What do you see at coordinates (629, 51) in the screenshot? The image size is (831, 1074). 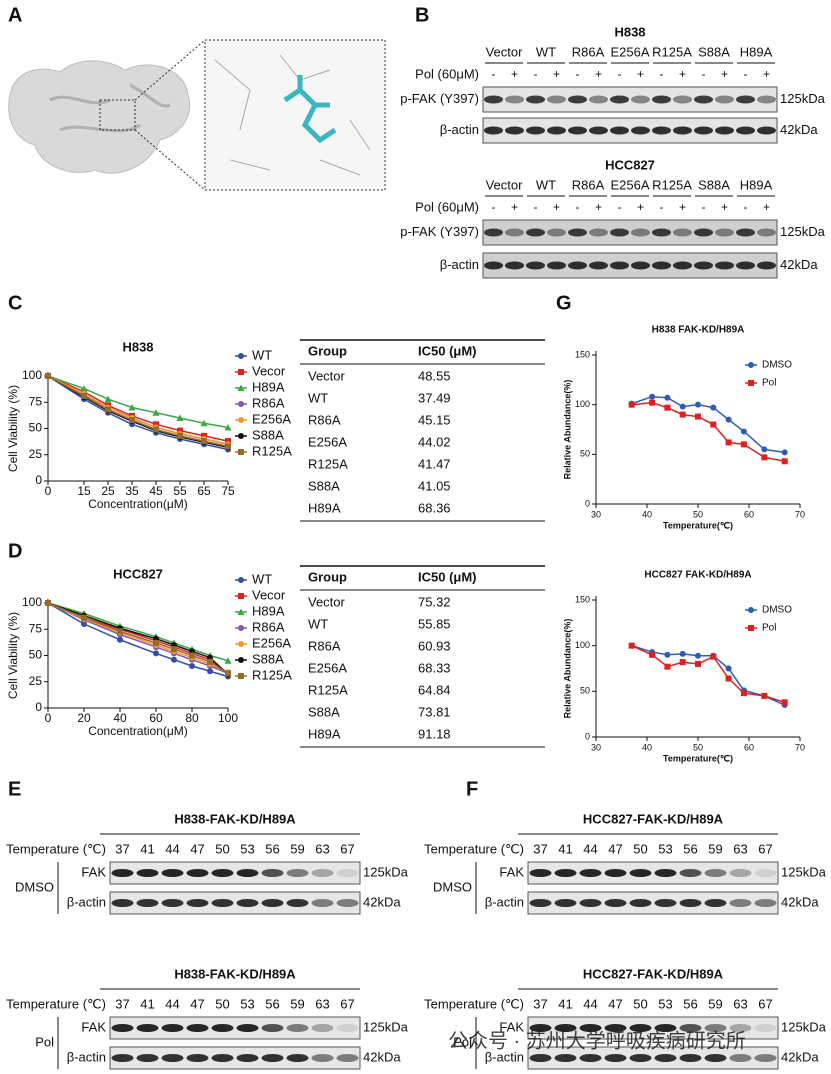 I see `lane-group: E256A` at bounding box center [629, 51].